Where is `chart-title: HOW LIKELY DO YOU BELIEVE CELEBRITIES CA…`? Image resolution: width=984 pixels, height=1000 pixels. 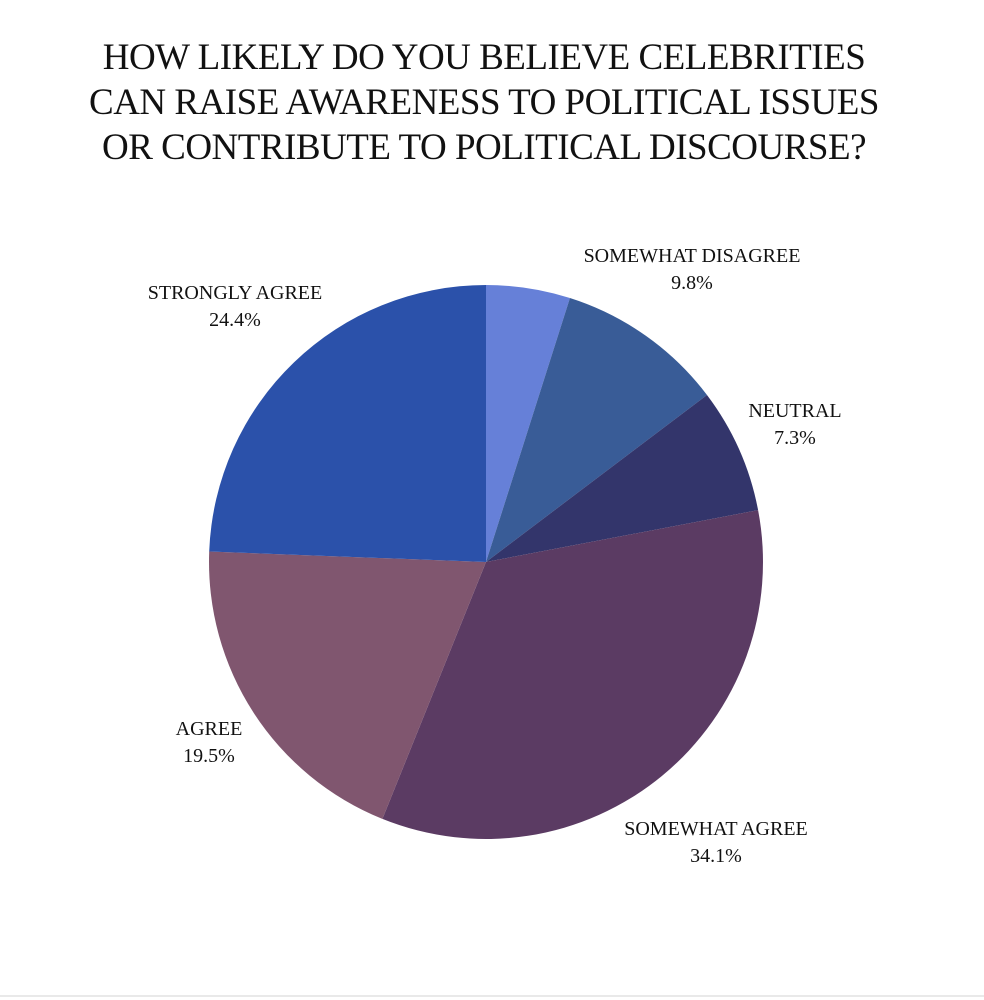
chart-title: HOW LIKELY DO YOU BELIEVE CELEBRITIES CA… is located at coordinates (484, 102).